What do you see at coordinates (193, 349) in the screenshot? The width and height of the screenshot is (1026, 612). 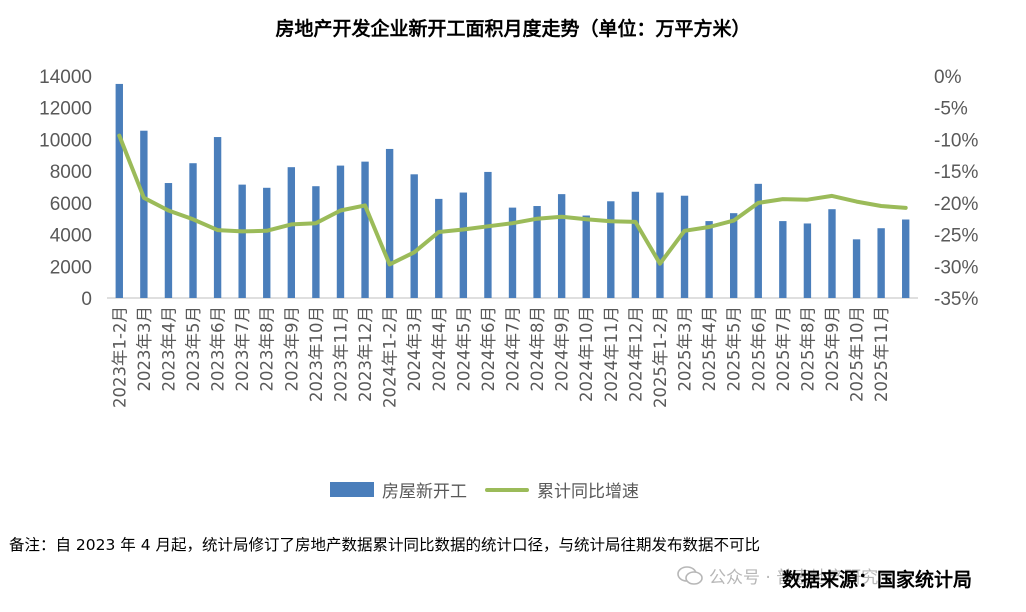 I see `x-axis-tick: 2023年5月` at bounding box center [193, 349].